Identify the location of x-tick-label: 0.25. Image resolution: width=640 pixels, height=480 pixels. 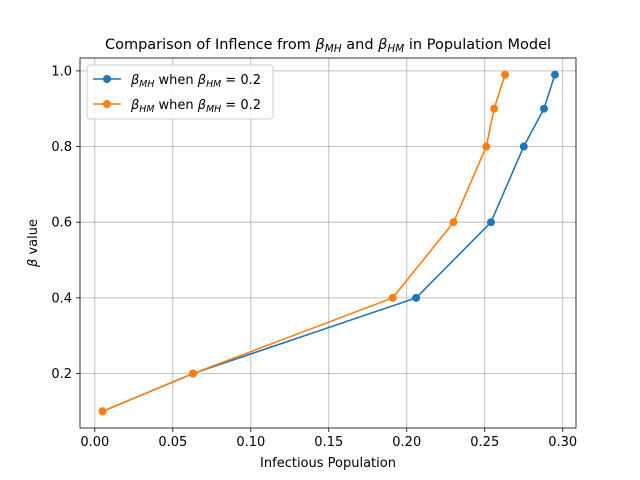
(484, 442).